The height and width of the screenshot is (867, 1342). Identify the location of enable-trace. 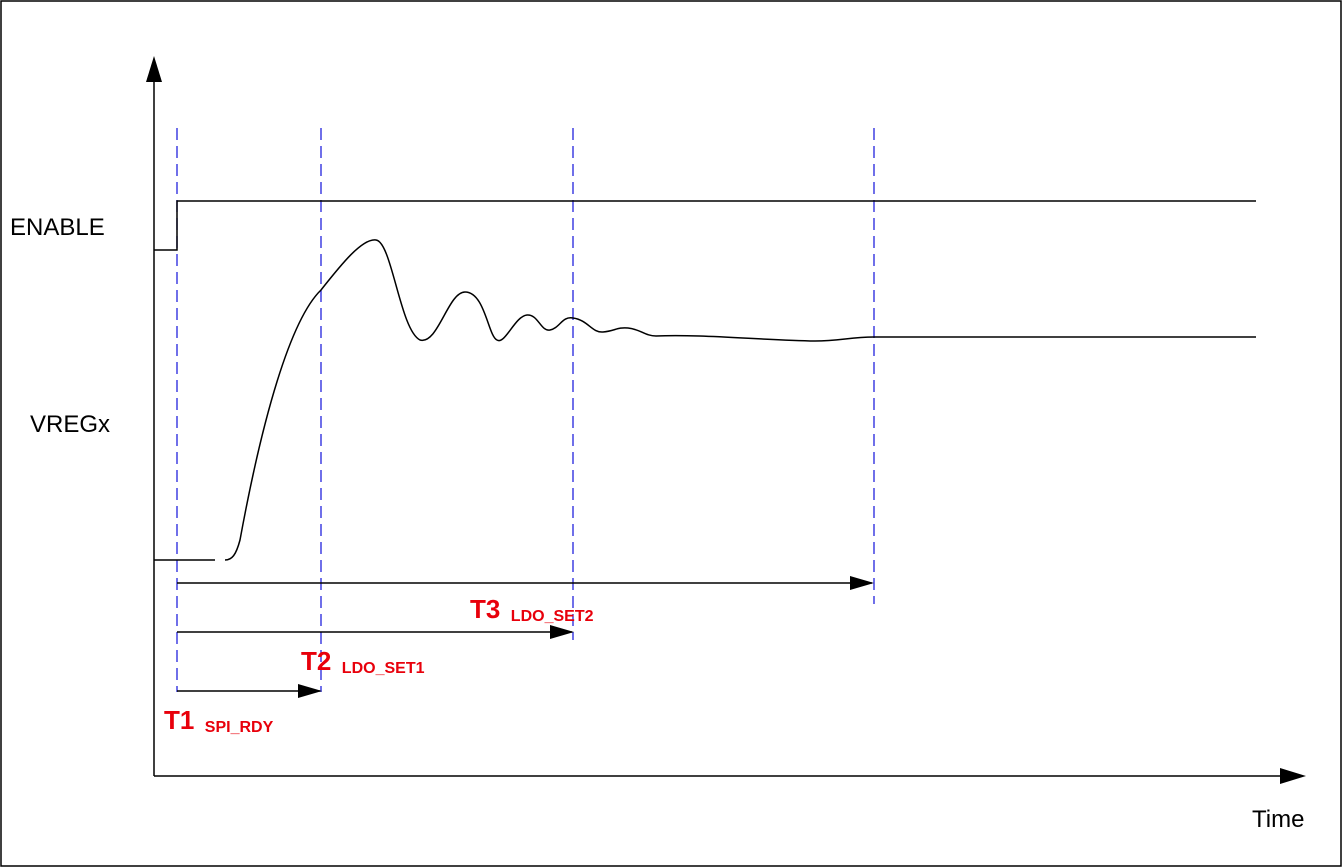
(705, 225).